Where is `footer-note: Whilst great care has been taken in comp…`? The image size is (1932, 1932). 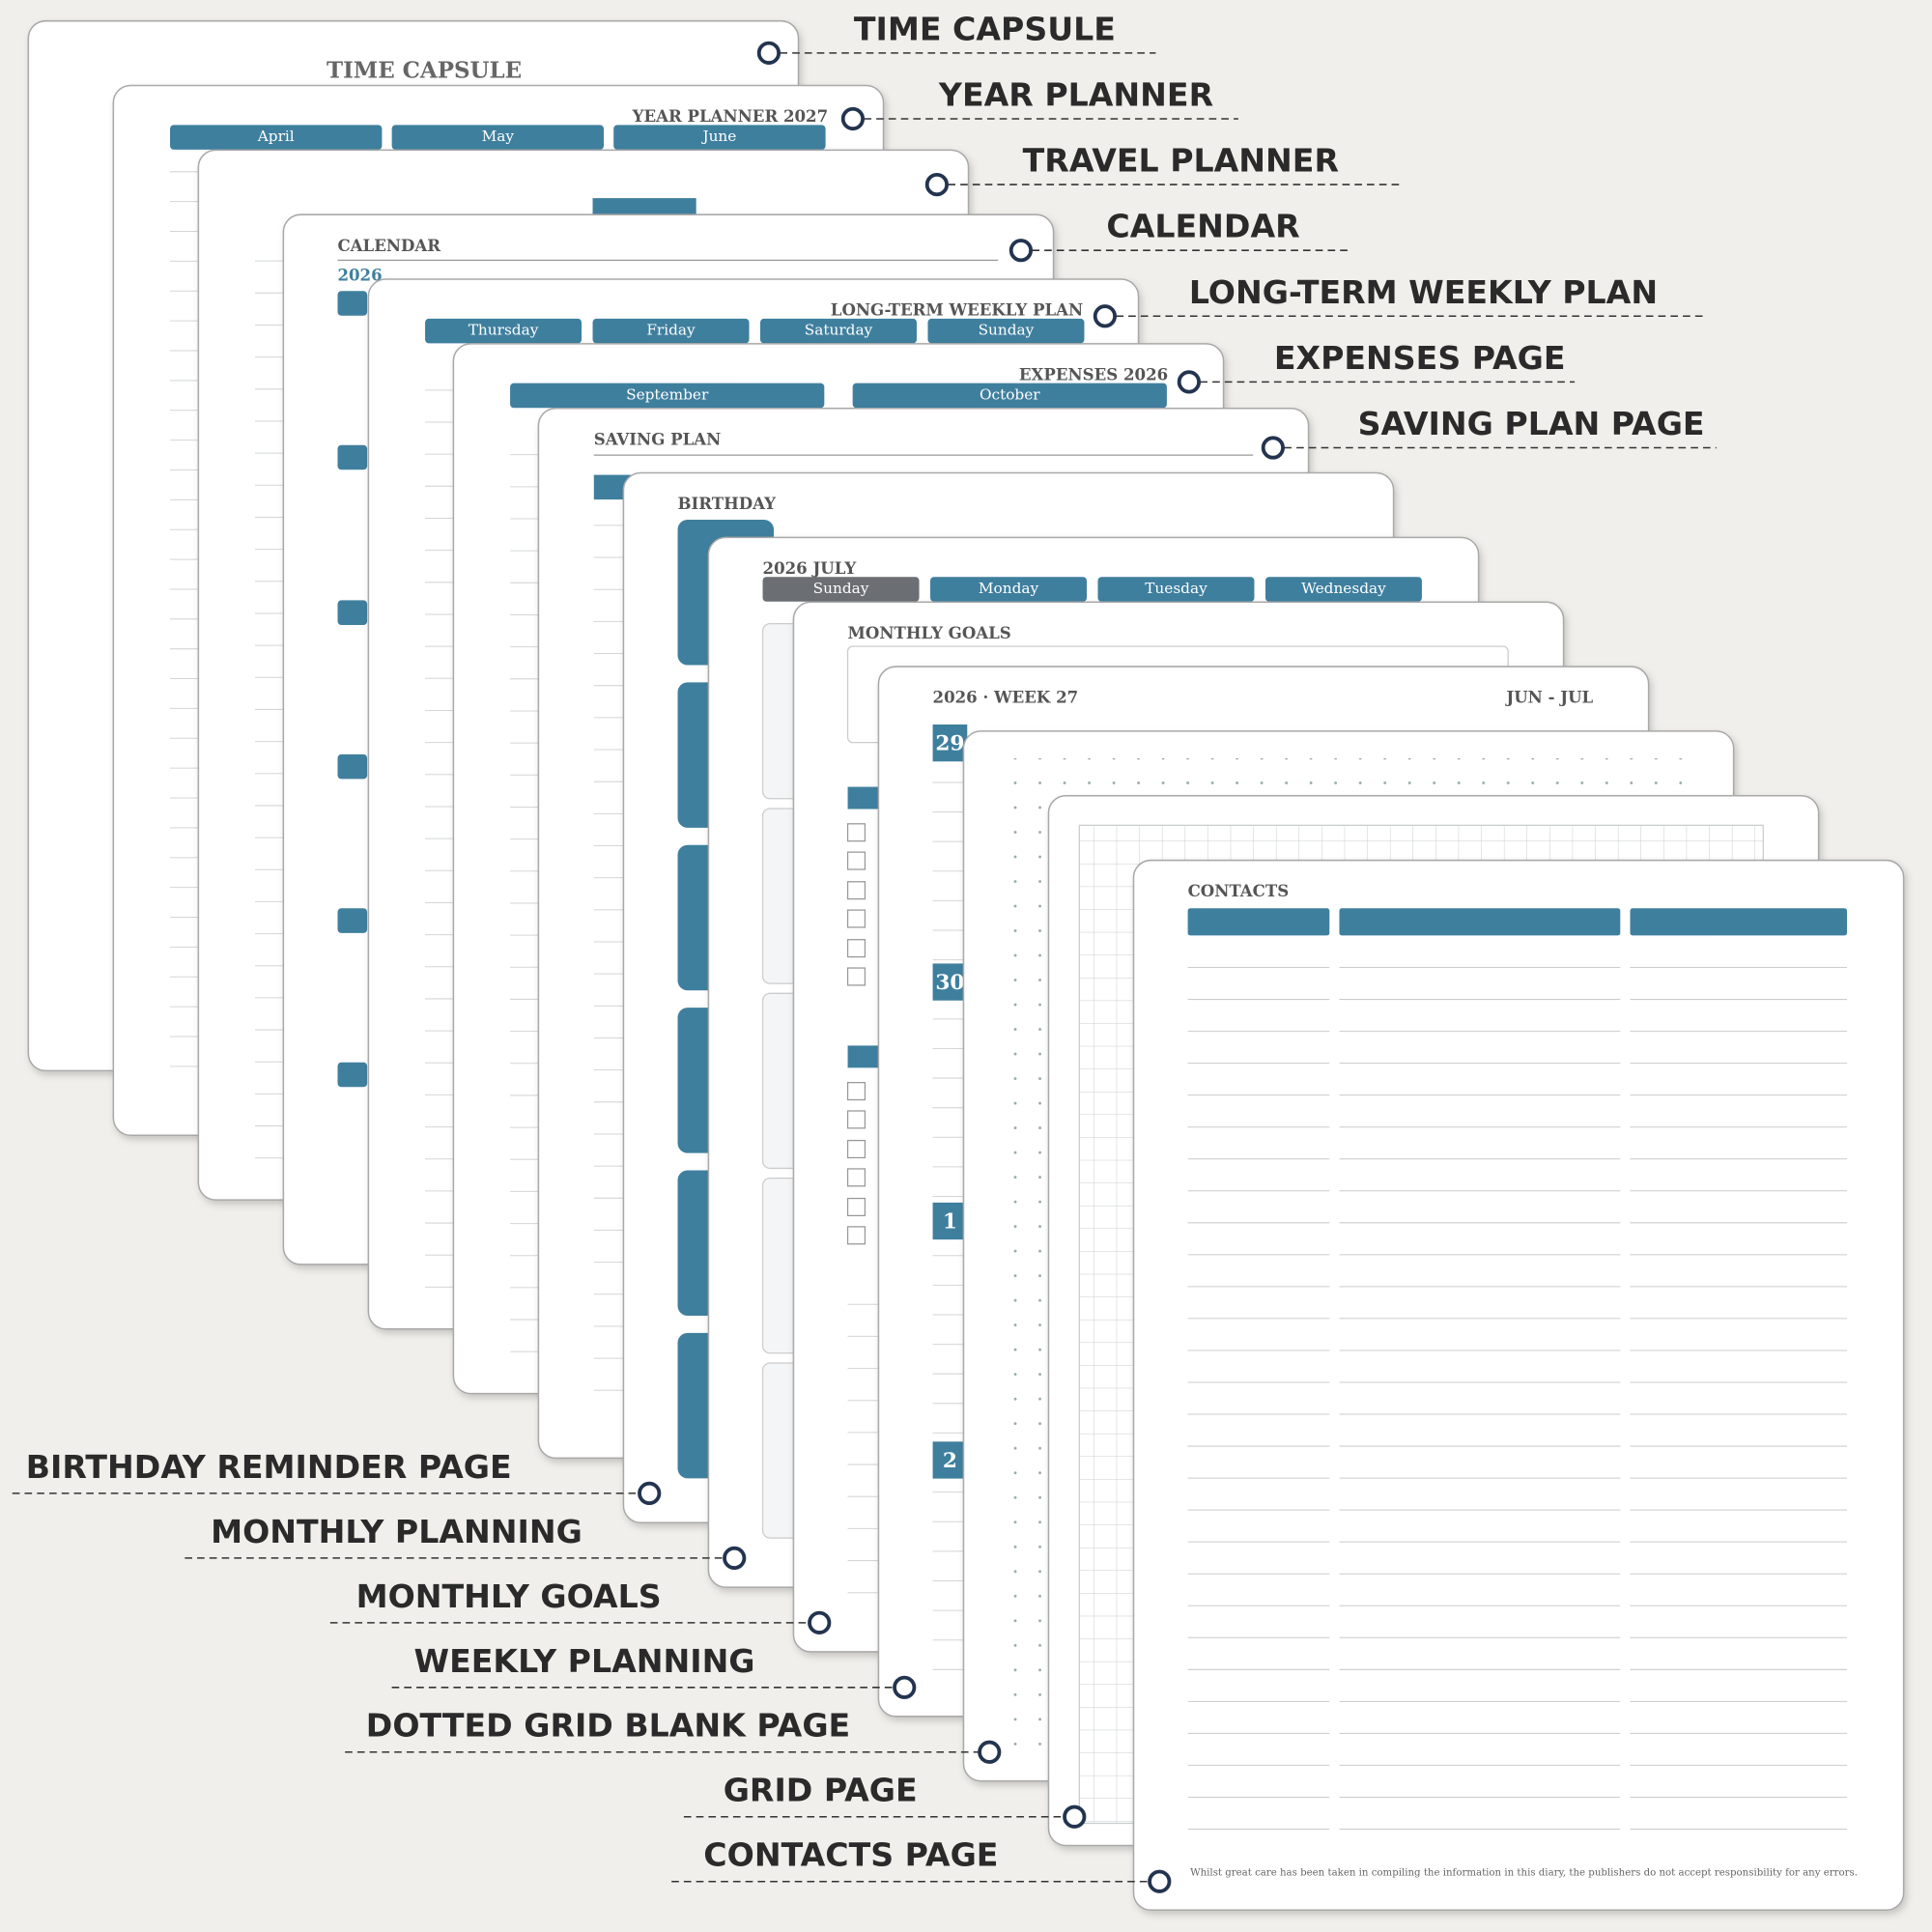 footer-note: Whilst great care has been taken in comp… is located at coordinates (1524, 1873).